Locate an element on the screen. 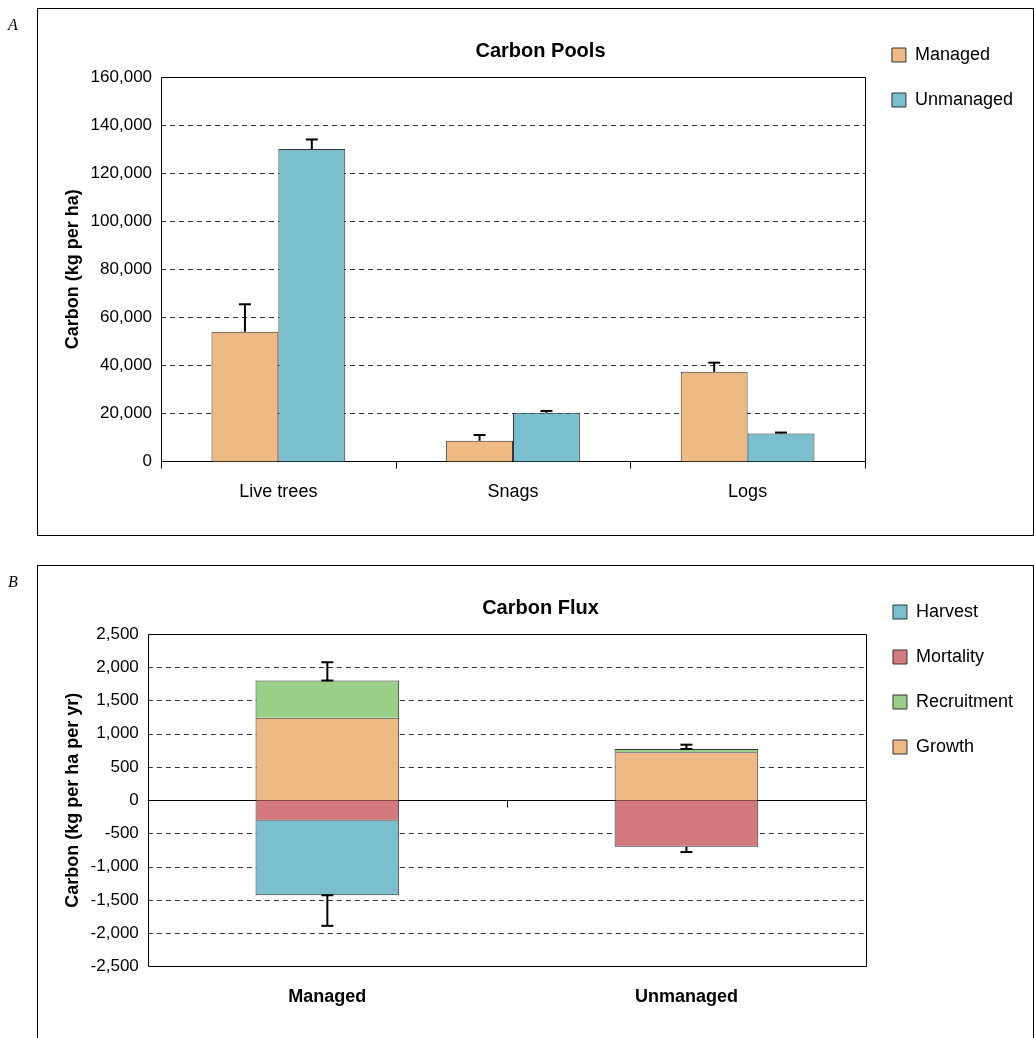  x-tick-label: Snags is located at coordinates (513, 491).